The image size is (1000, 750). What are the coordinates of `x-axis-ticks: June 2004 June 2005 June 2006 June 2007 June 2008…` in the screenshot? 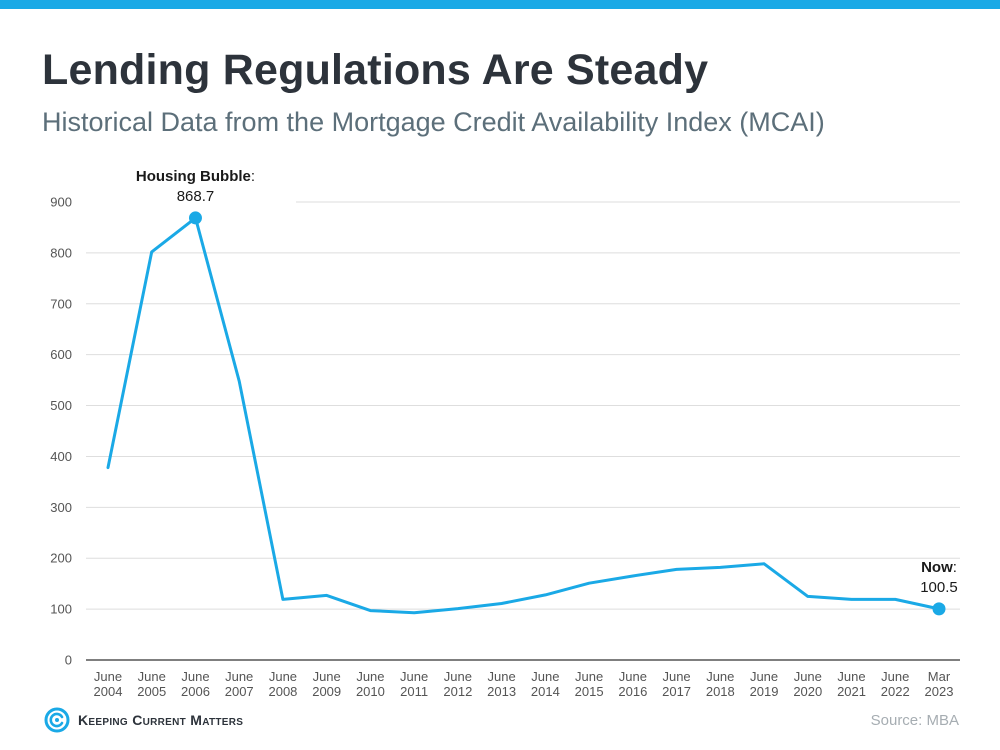 It's located at (524, 684).